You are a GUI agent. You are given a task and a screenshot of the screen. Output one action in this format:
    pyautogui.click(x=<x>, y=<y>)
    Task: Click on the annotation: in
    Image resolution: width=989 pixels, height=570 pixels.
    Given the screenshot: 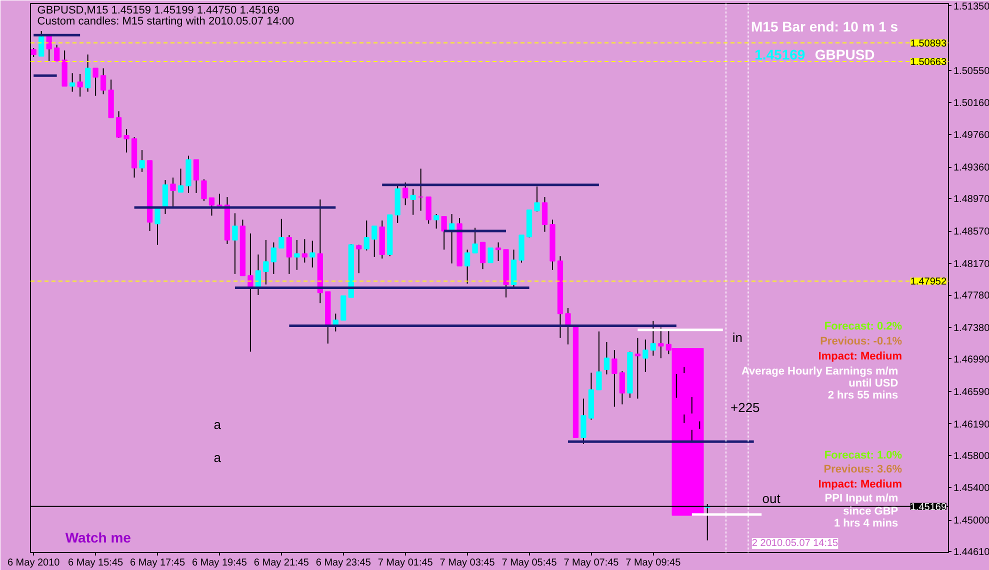 What is the action you would take?
    pyautogui.click(x=737, y=337)
    